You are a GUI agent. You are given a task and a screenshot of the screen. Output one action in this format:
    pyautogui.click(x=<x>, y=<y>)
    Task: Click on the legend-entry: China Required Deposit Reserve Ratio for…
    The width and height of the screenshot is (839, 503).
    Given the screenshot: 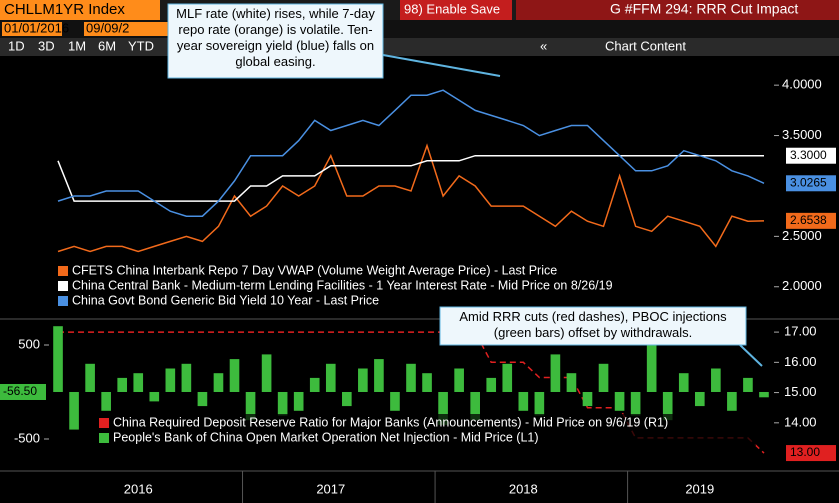 What is the action you would take?
    pyautogui.click(x=390, y=422)
    